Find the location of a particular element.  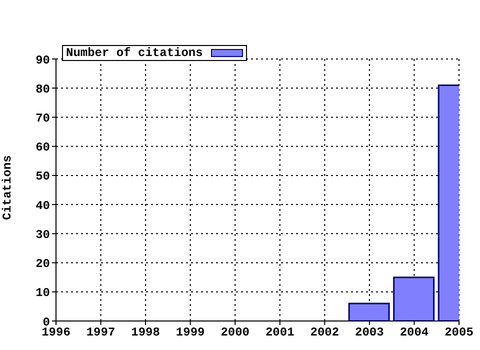

x-tick-label: 2002 is located at coordinates (325, 333).